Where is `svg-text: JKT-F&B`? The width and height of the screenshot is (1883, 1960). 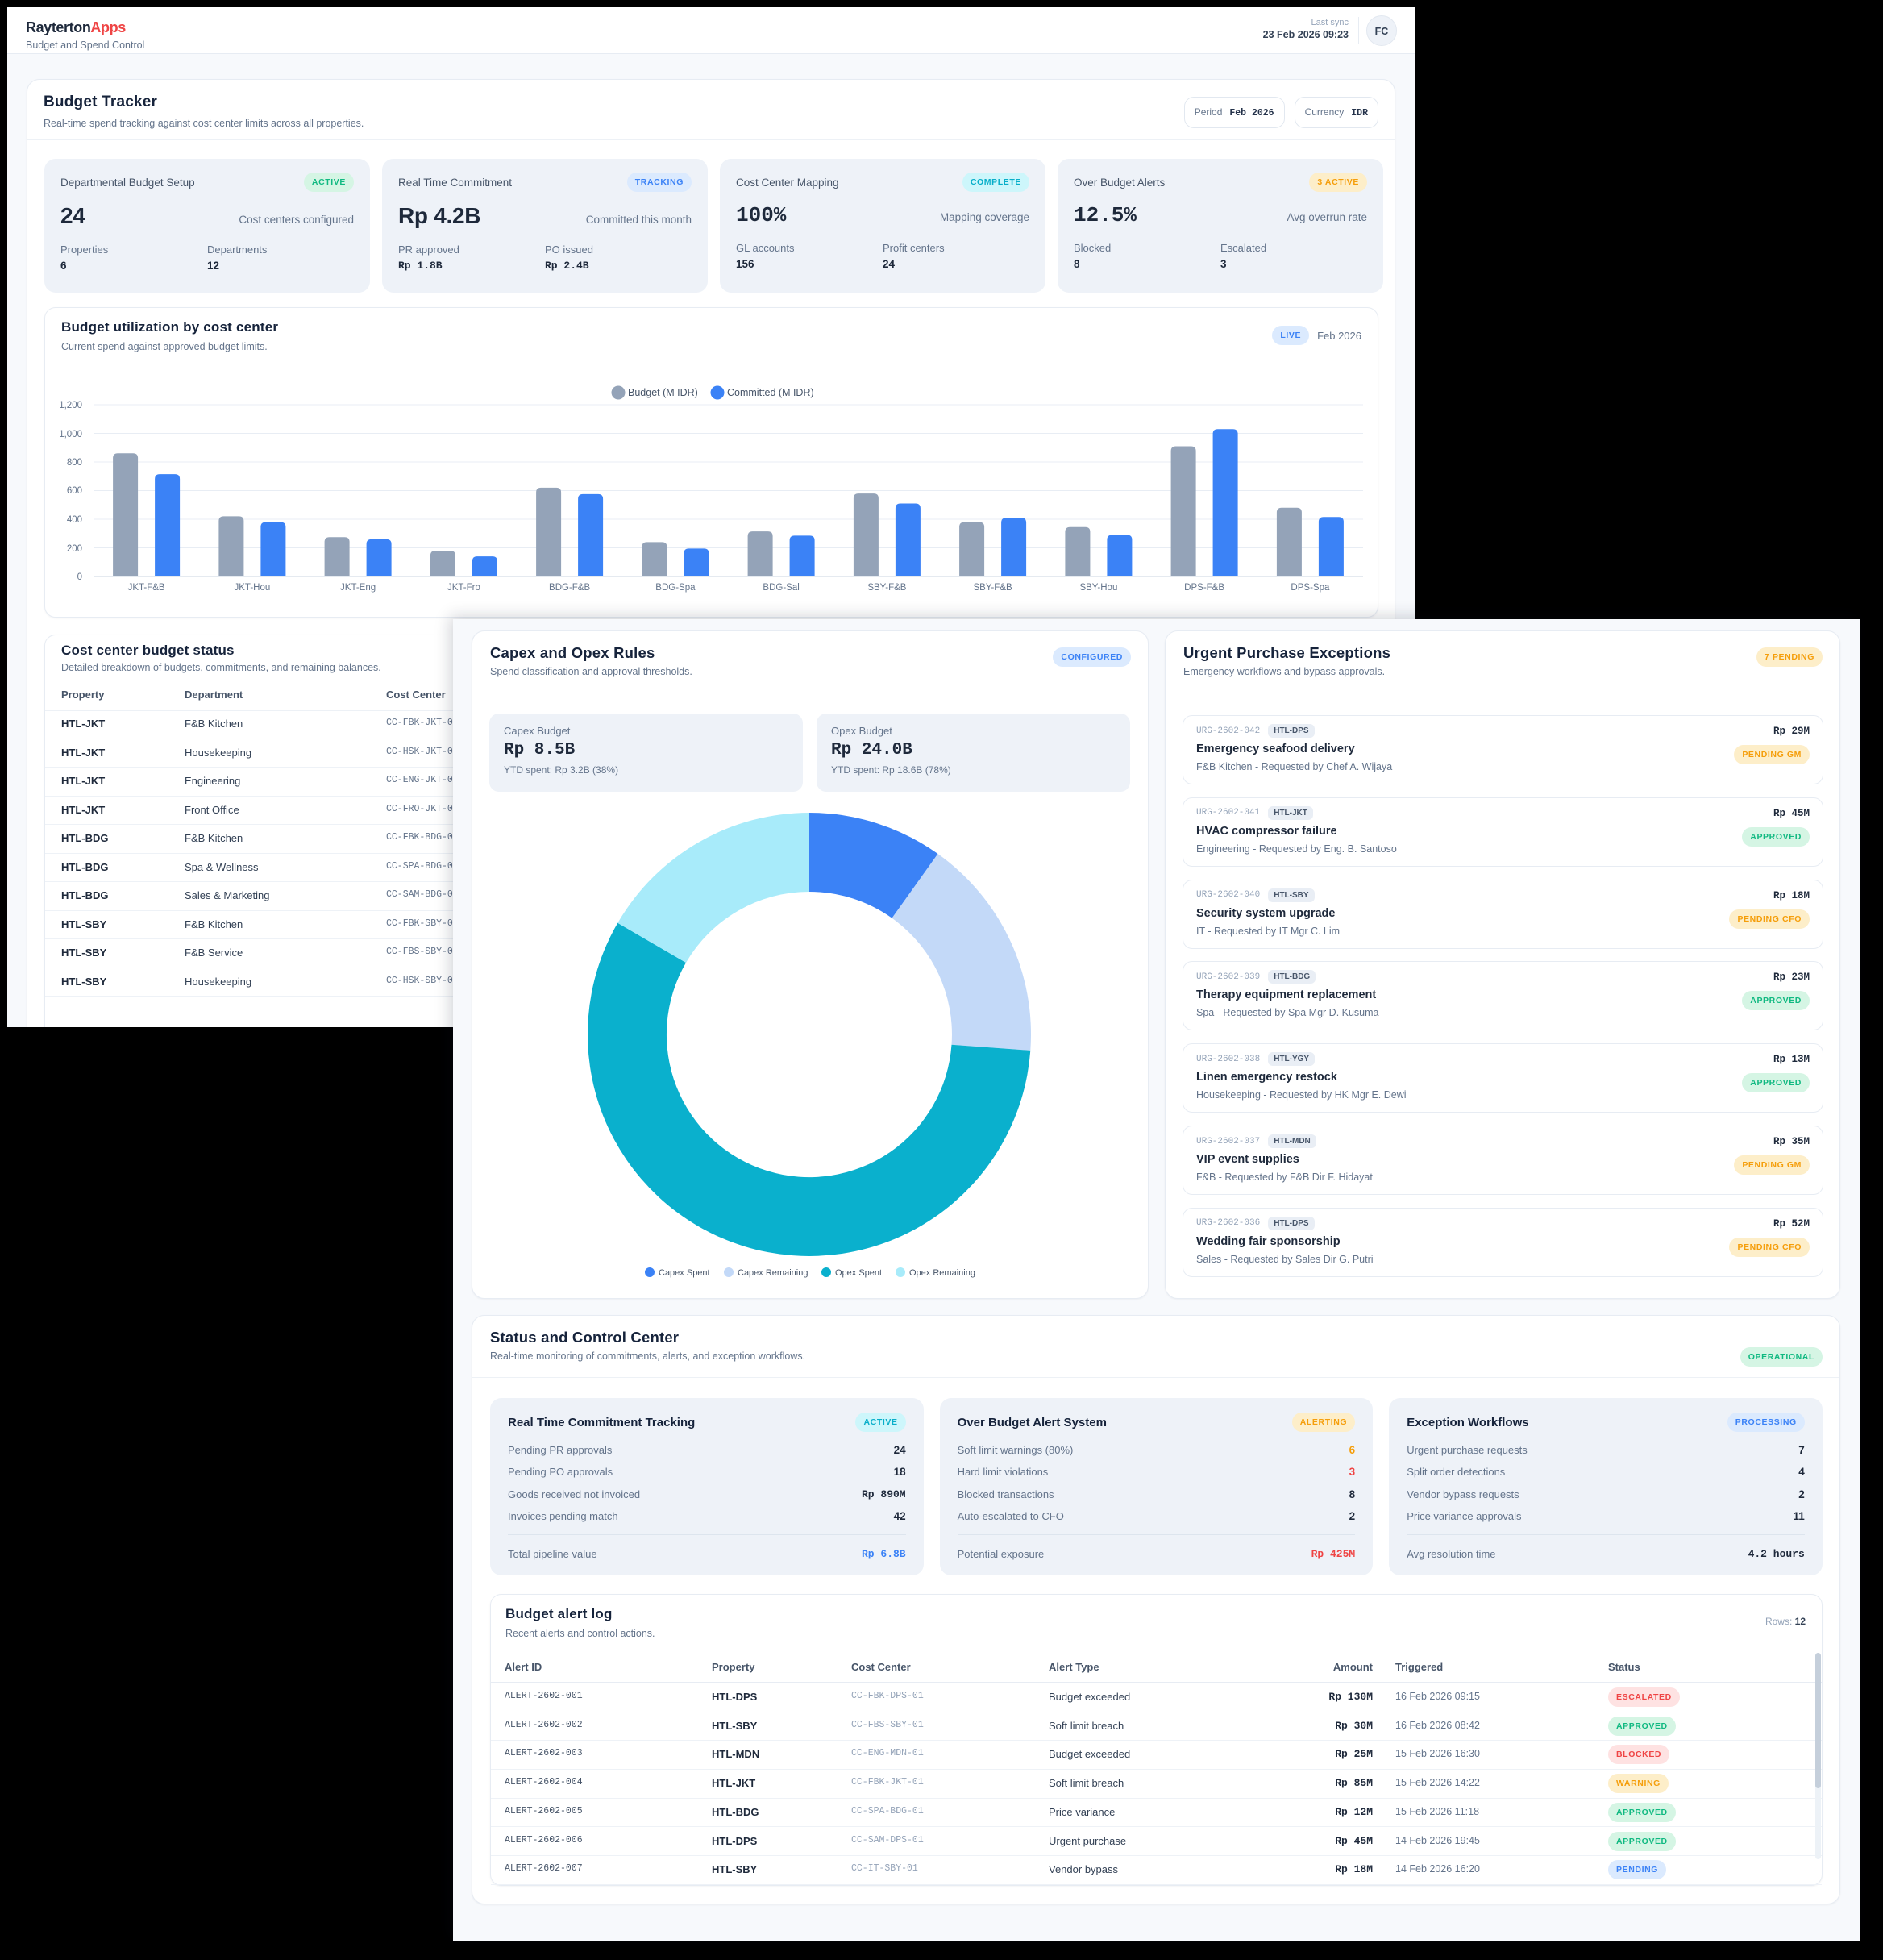 svg-text: JKT-F&B is located at coordinates (146, 588).